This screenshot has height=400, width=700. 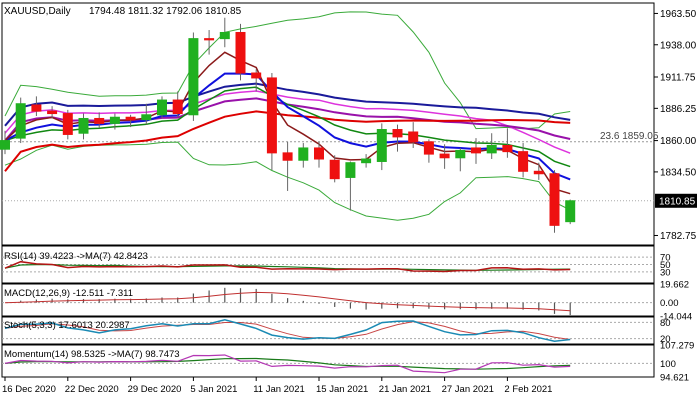 What do you see at coordinates (29, 389) in the screenshot?
I see `x-tick-label: 16 Dec 2020` at bounding box center [29, 389].